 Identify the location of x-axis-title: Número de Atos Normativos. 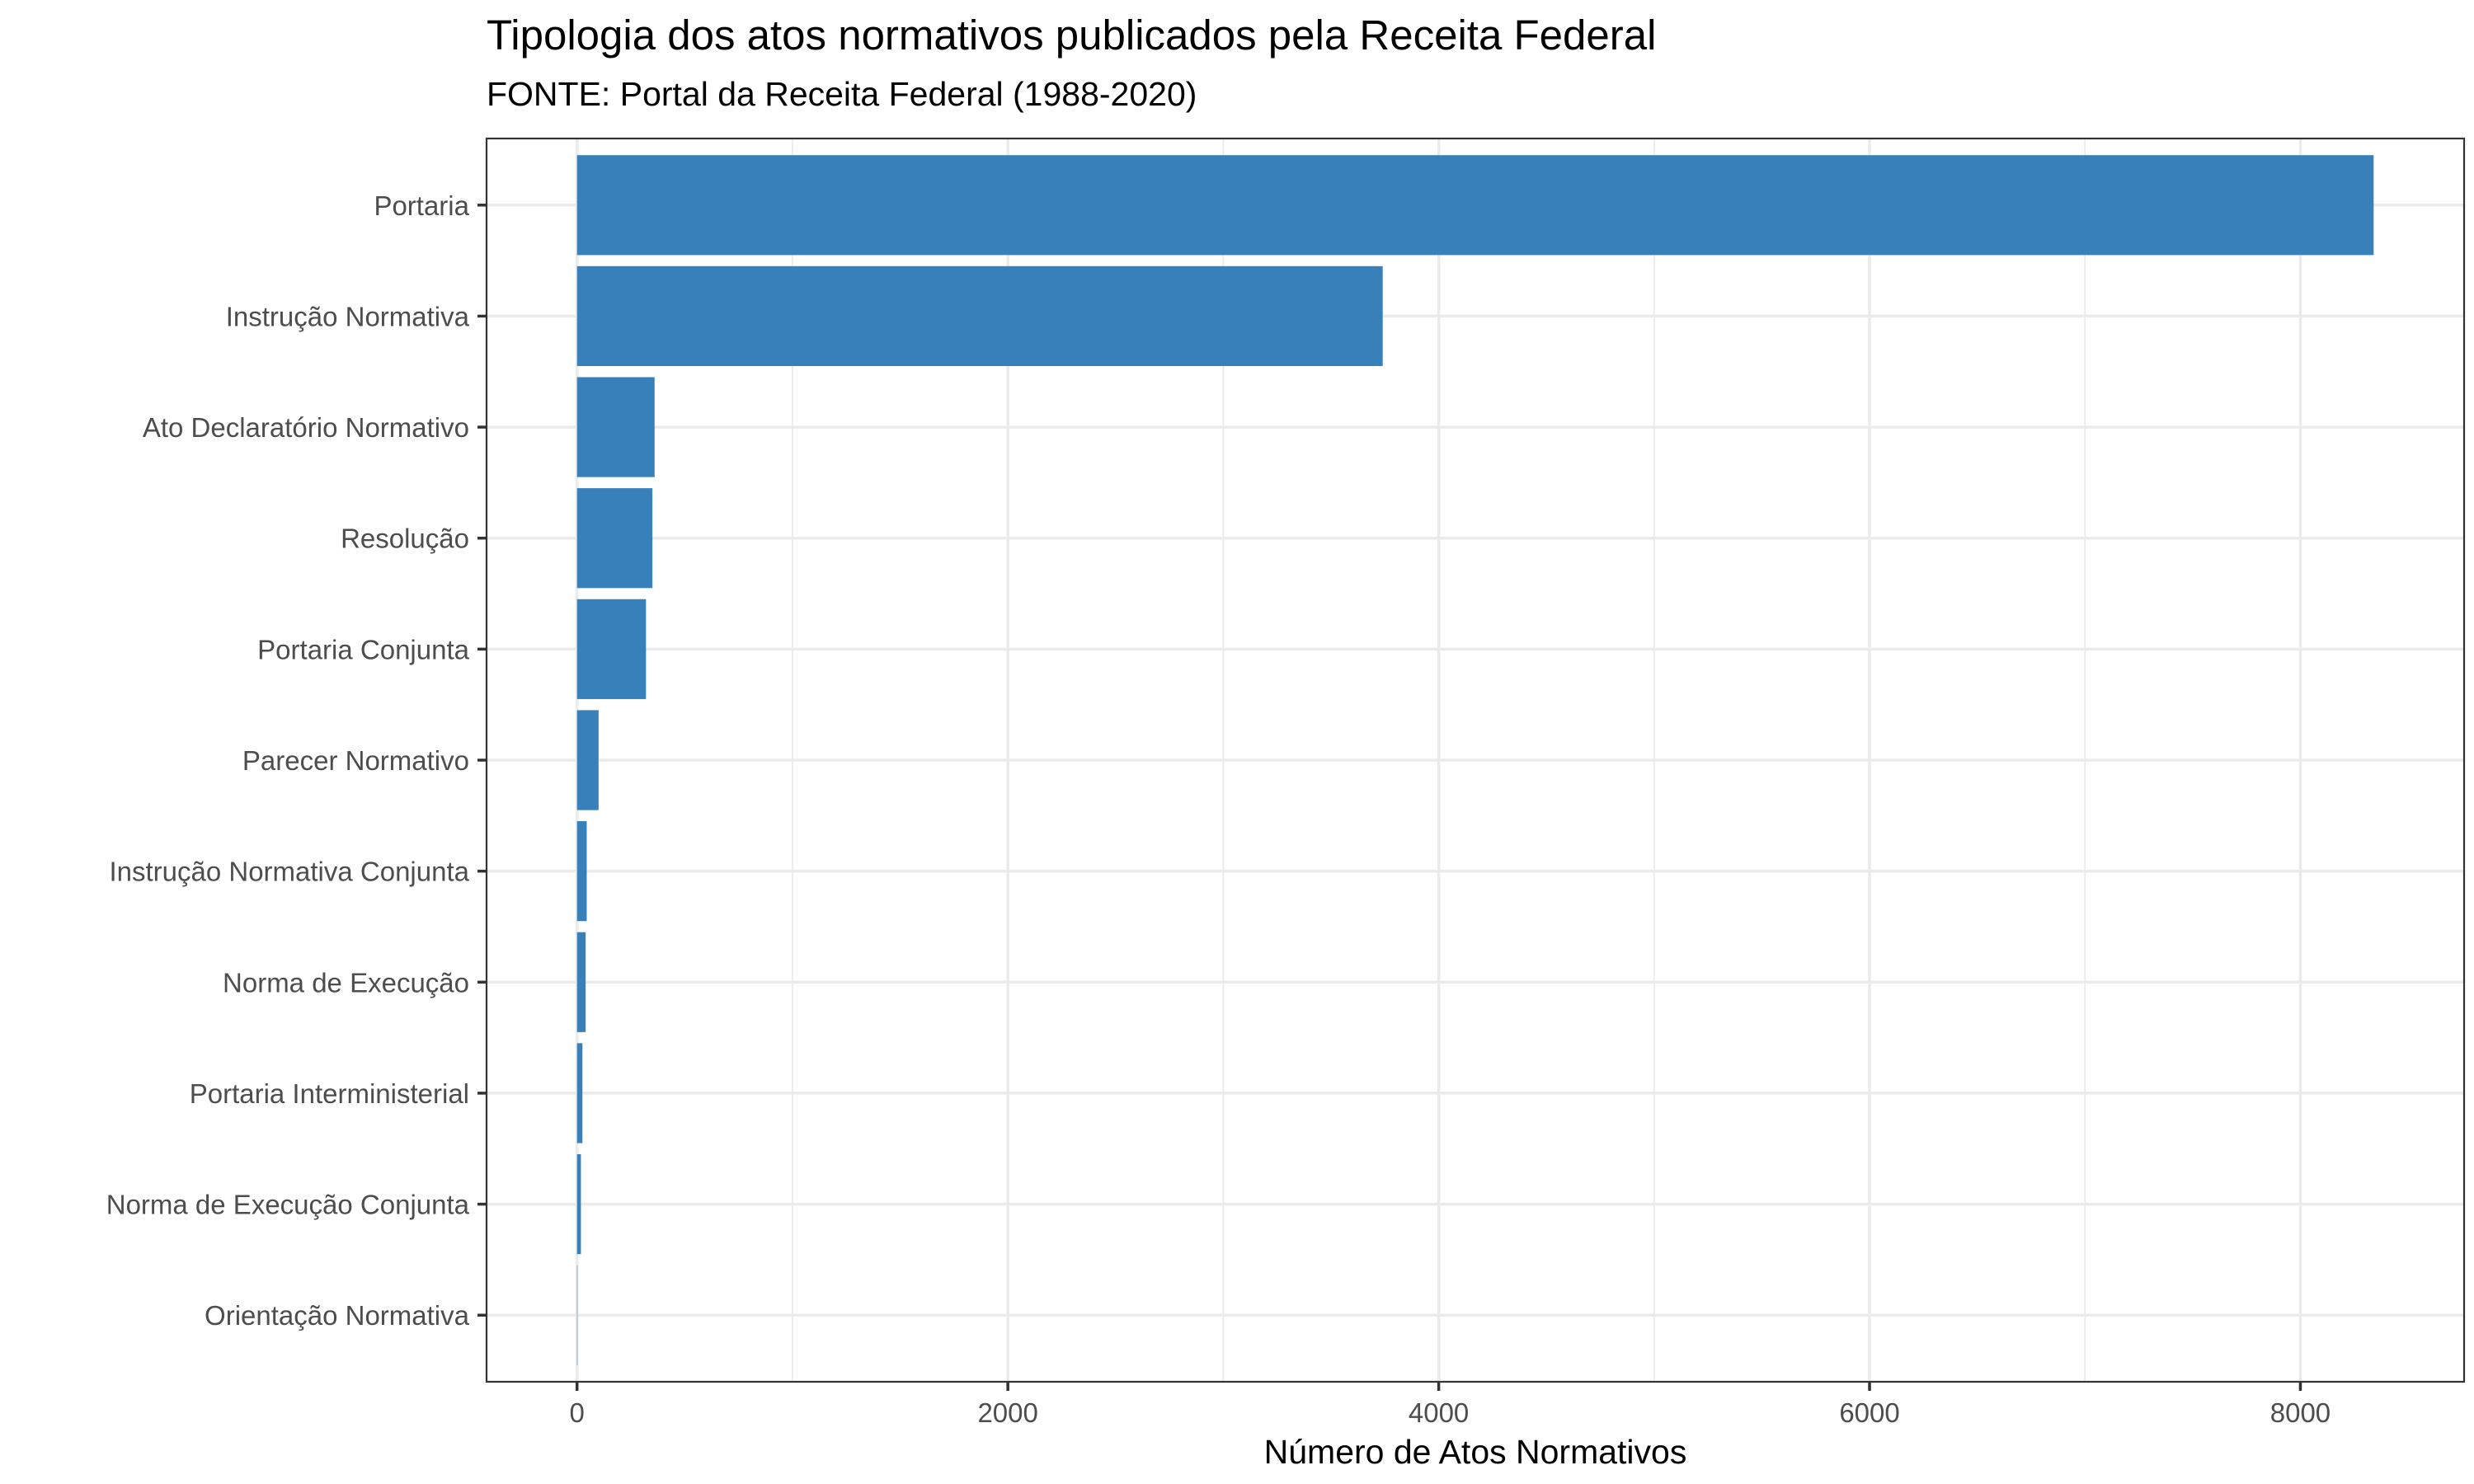
(1475, 1452).